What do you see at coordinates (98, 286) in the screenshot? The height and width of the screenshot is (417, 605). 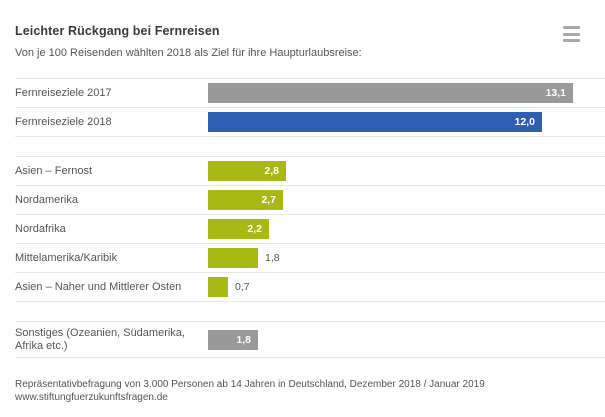 I see `row-label: Asien – Naher und Mittlerer Osten` at bounding box center [98, 286].